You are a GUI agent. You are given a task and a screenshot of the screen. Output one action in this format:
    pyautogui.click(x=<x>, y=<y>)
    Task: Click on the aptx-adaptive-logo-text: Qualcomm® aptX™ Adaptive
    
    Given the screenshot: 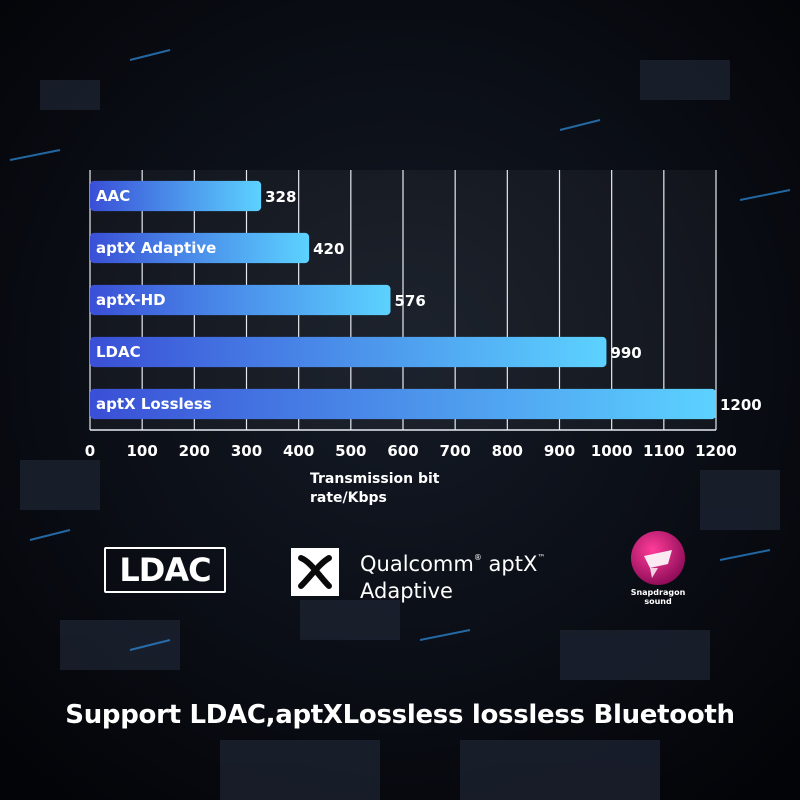 What is the action you would take?
    pyautogui.click(x=453, y=577)
    